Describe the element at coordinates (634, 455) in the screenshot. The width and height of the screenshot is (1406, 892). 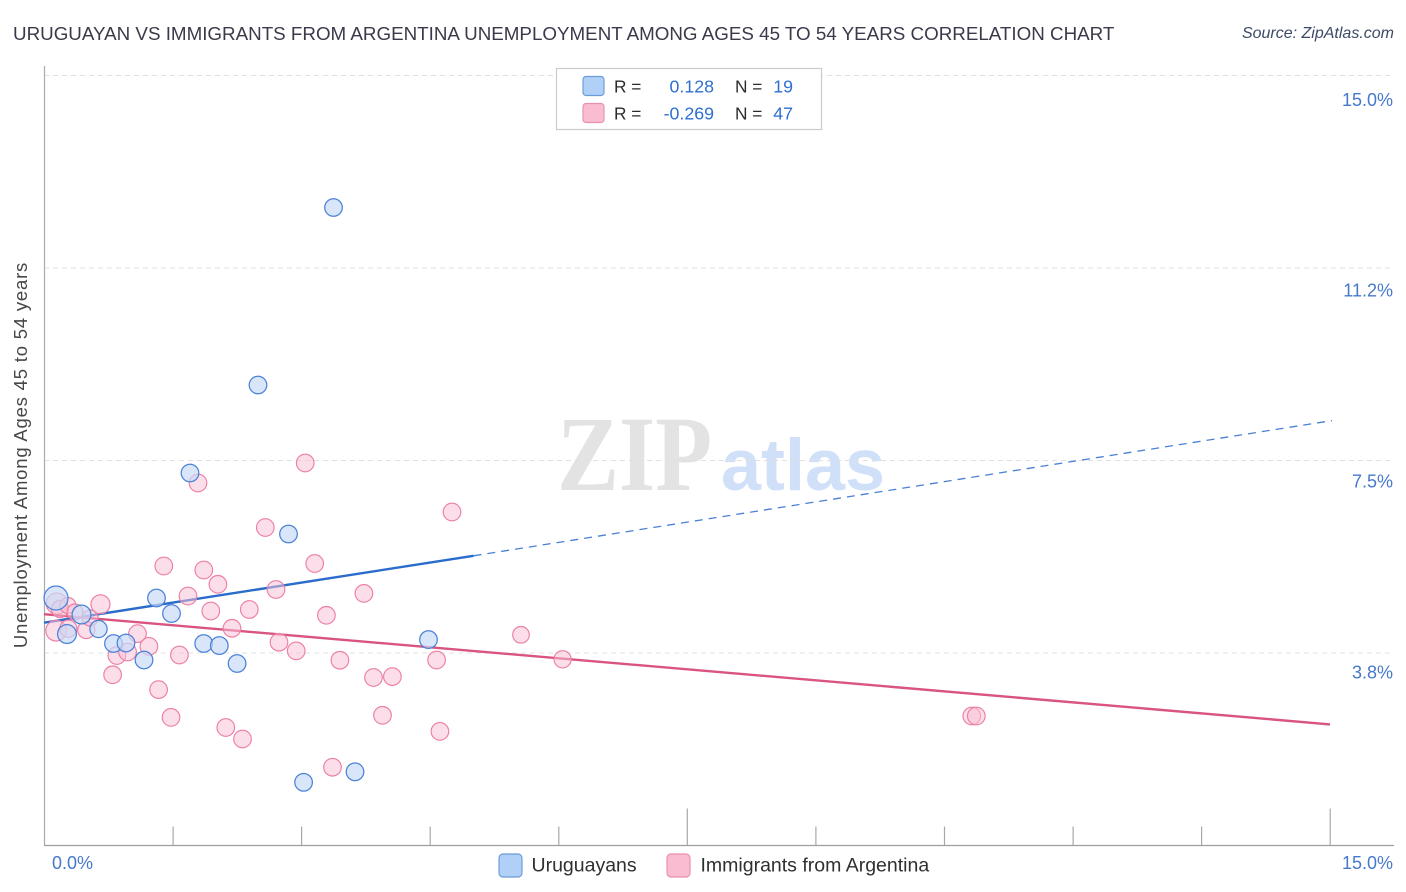
I see `svg-text: ZIP` at that location.